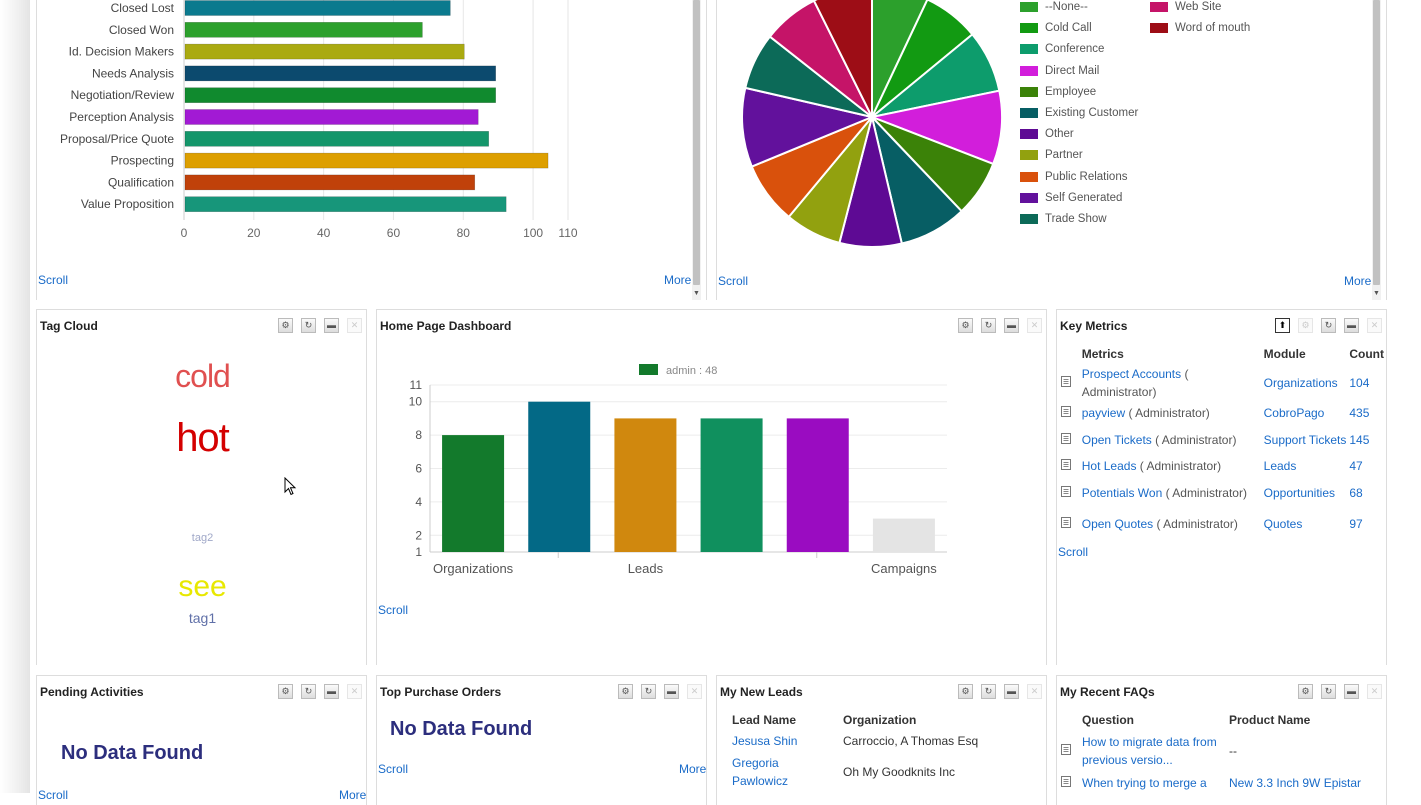  What do you see at coordinates (202, 538) in the screenshot?
I see `tag-tag2: tag2` at bounding box center [202, 538].